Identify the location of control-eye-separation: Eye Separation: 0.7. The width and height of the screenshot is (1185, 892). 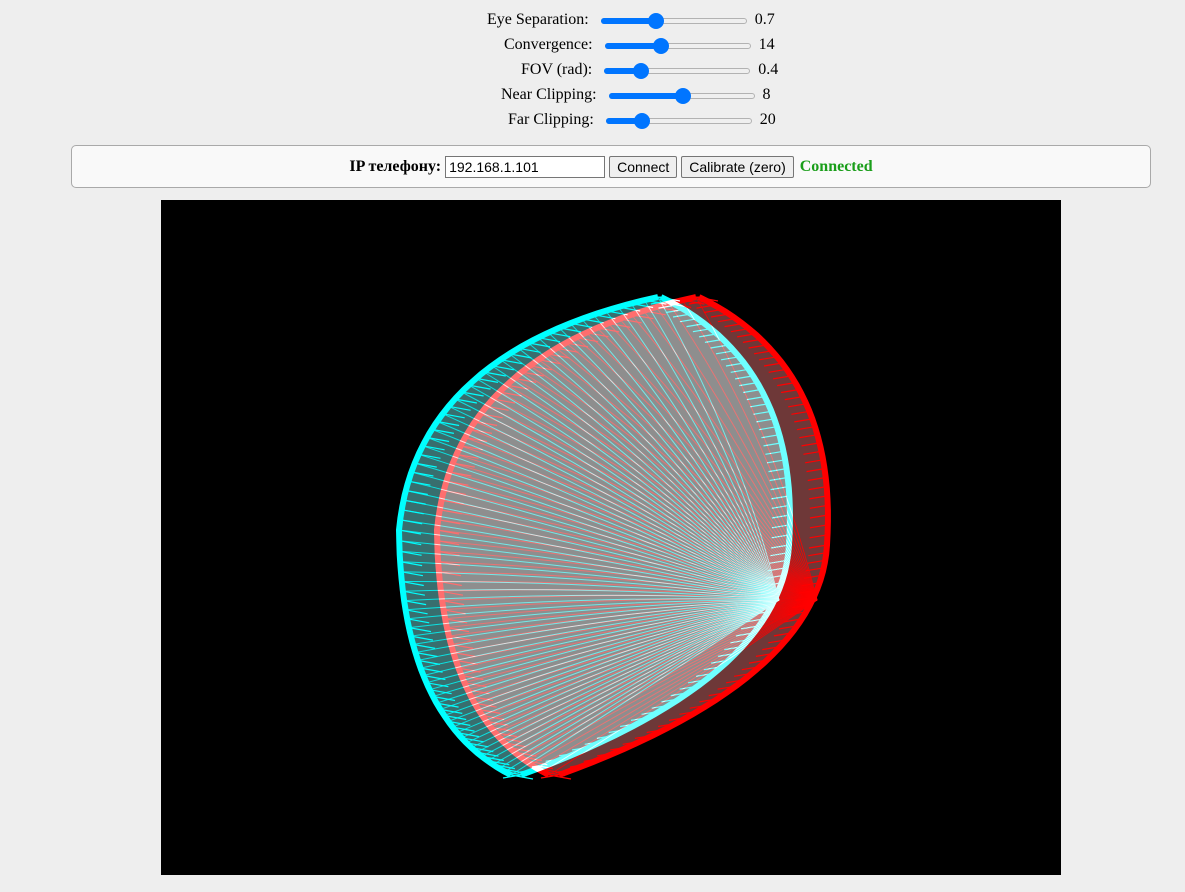
(631, 19).